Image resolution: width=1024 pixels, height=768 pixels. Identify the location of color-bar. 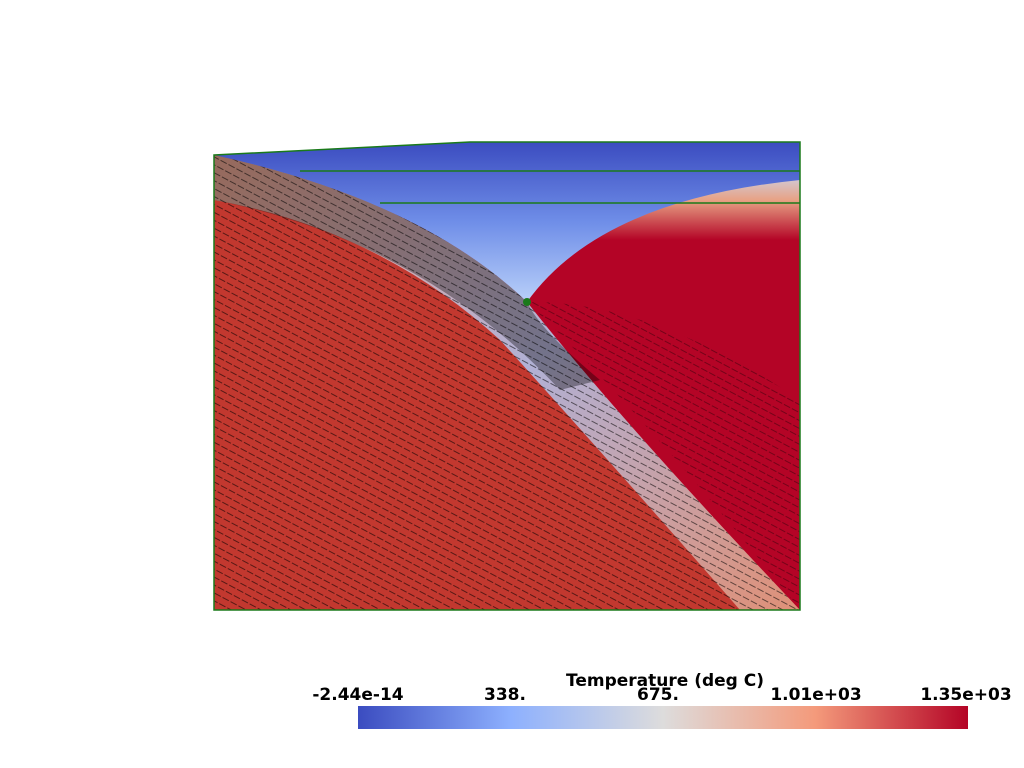
(663, 717).